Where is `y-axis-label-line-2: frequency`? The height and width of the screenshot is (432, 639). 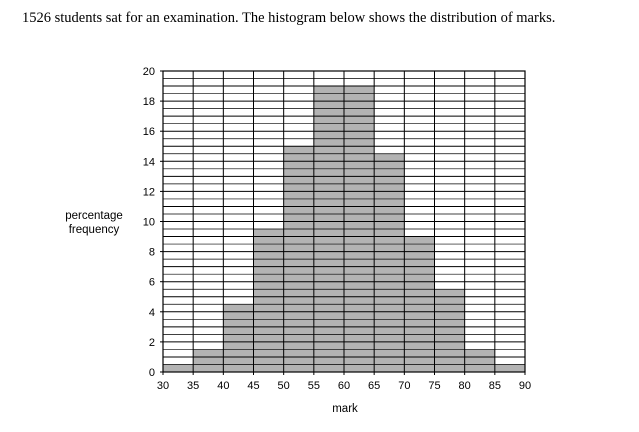 y-axis-label-line-2: frequency is located at coordinates (94, 230).